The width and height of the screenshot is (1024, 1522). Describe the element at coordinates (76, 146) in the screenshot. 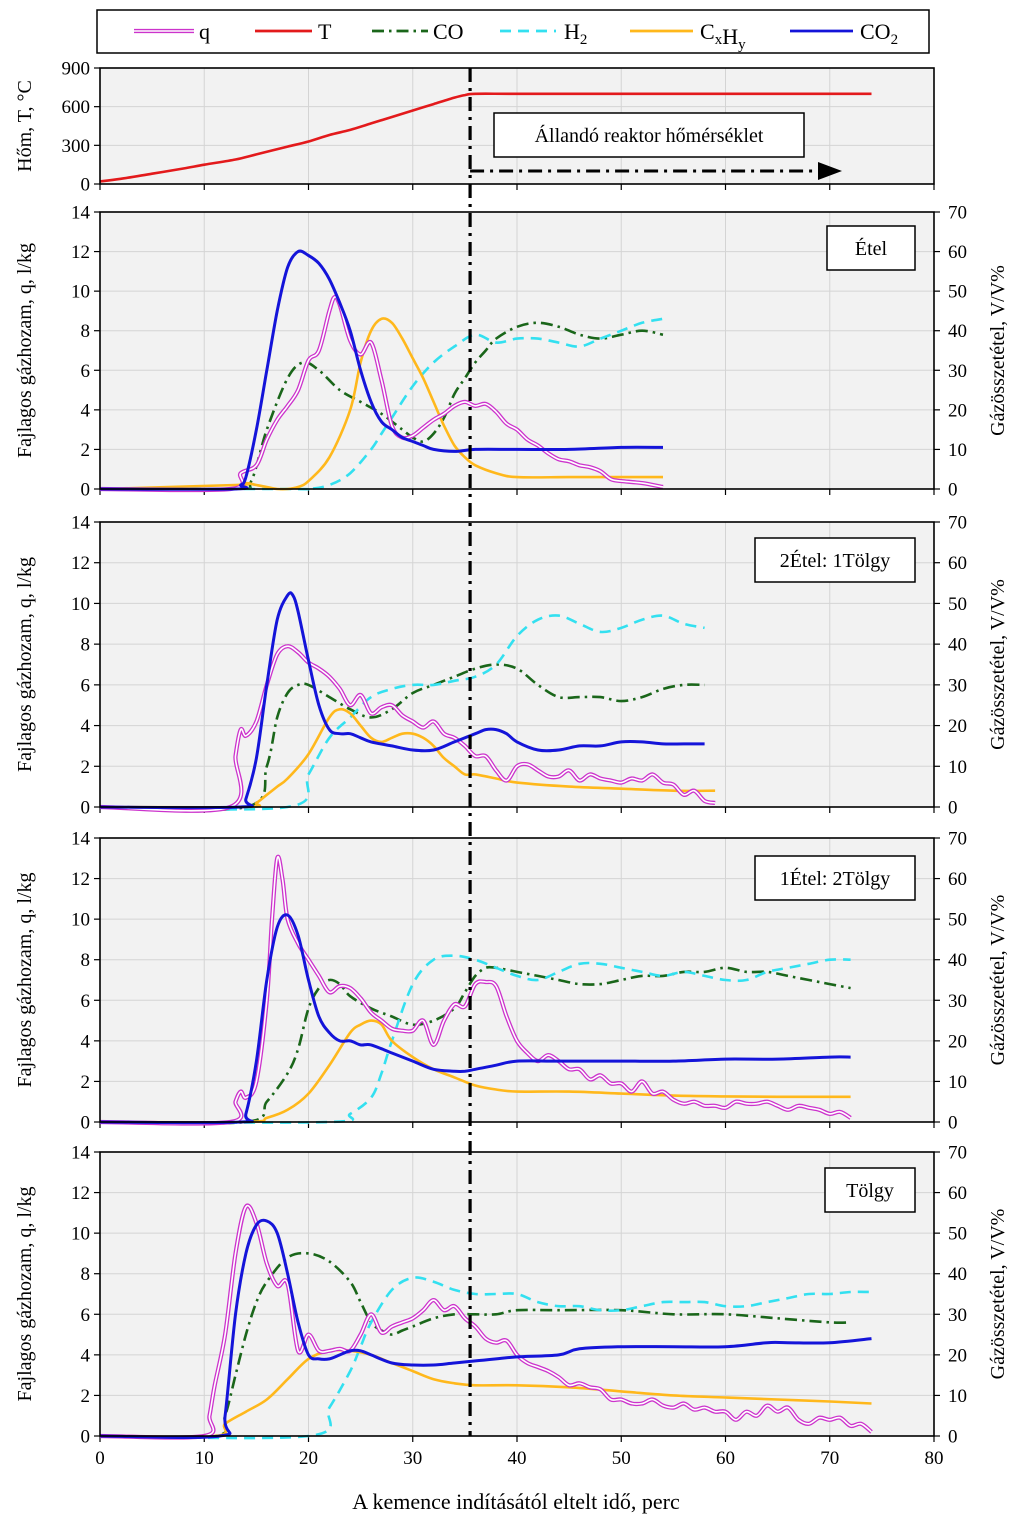

I see `y-tick-label: 300` at that location.